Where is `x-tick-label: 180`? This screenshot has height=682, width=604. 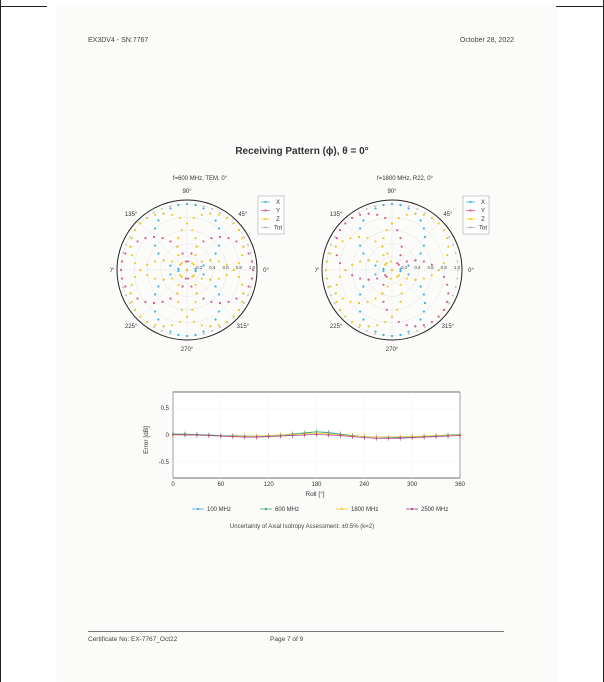
x-tick-label: 180 is located at coordinates (316, 485).